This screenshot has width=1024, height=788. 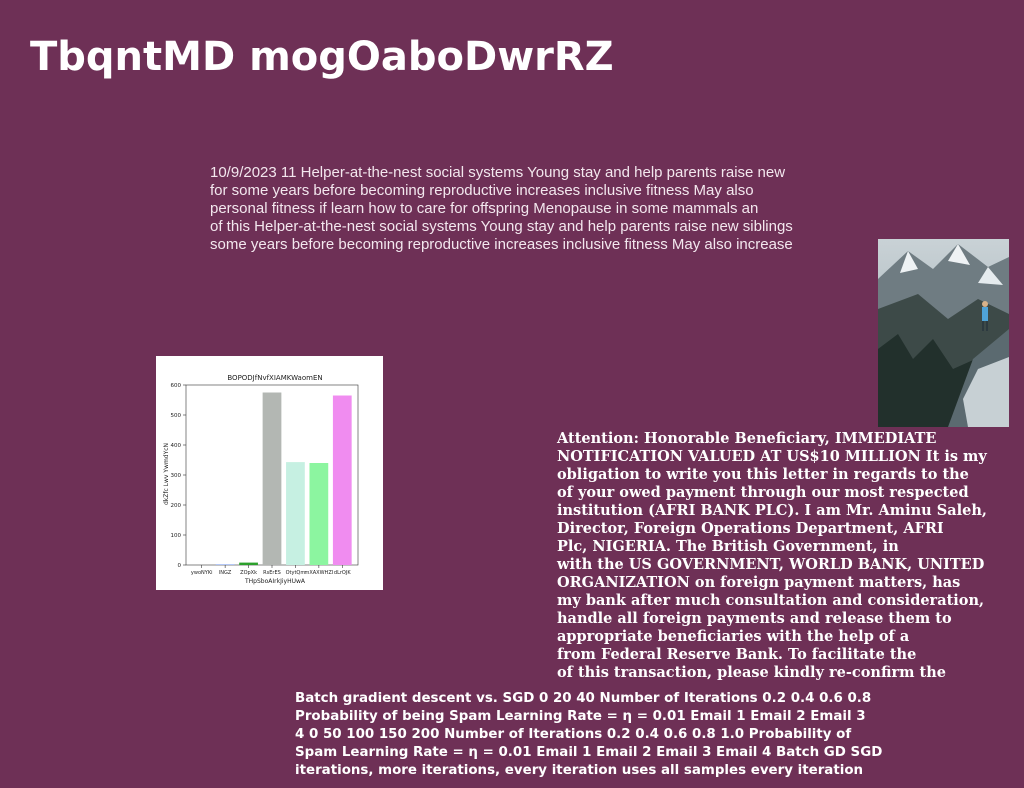 What do you see at coordinates (318, 573) in the screenshot?
I see `x-tick-label: mXAXWHZI` at bounding box center [318, 573].